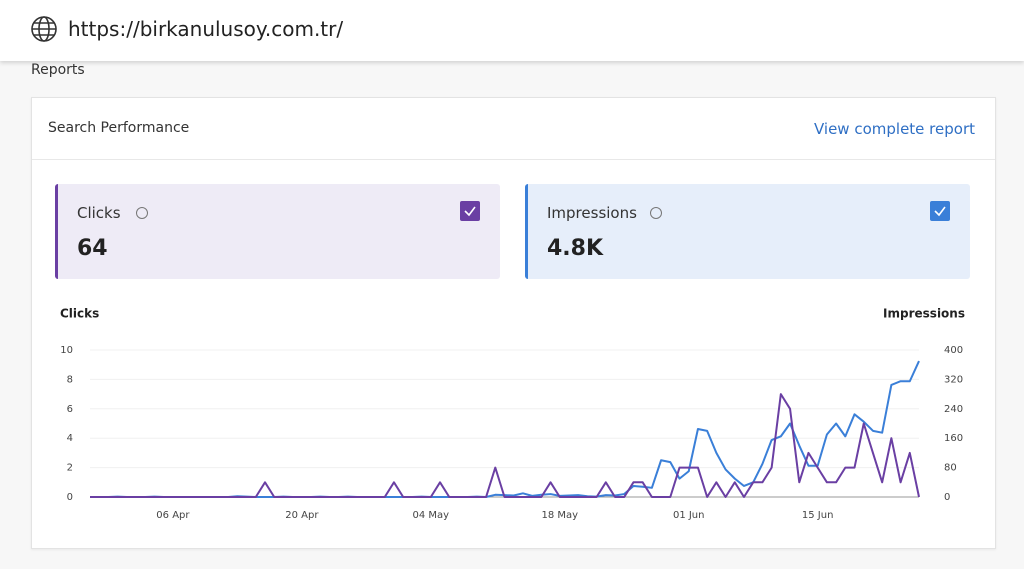 The width and height of the screenshot is (1024, 569). Describe the element at coordinates (173, 515) in the screenshot. I see `x-tick-label: 06 Apr` at that location.